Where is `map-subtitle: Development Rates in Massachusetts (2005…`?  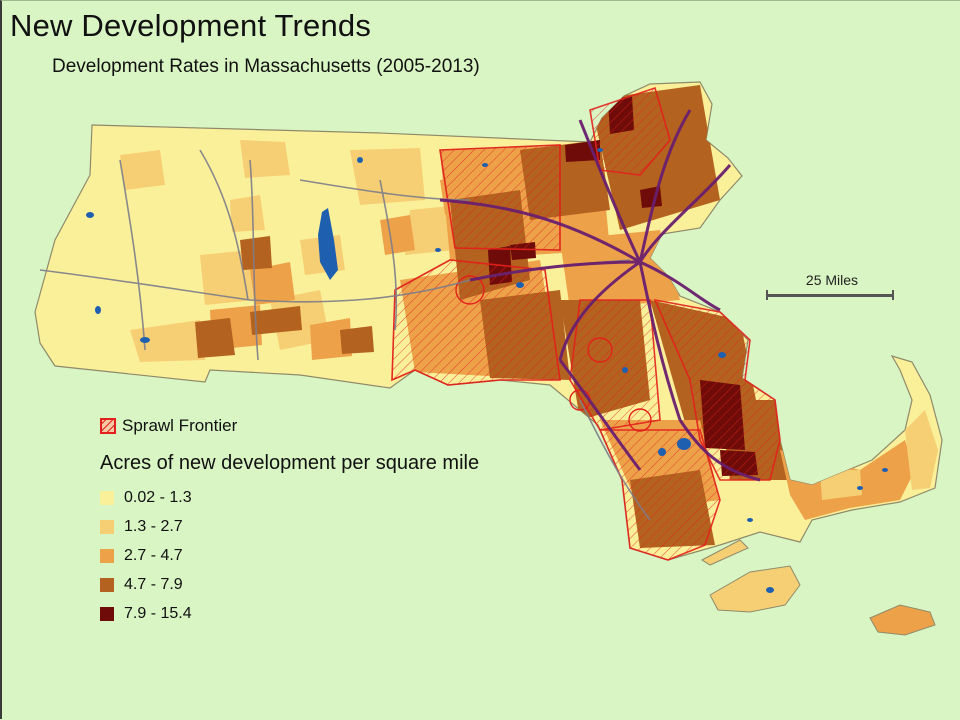 map-subtitle: Development Rates in Massachusetts (2005… is located at coordinates (266, 66).